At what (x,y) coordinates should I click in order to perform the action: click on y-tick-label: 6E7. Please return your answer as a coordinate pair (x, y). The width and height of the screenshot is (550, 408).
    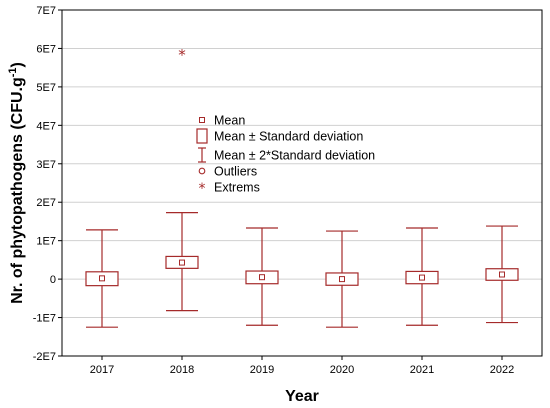
    Looking at the image, I should click on (46, 49).